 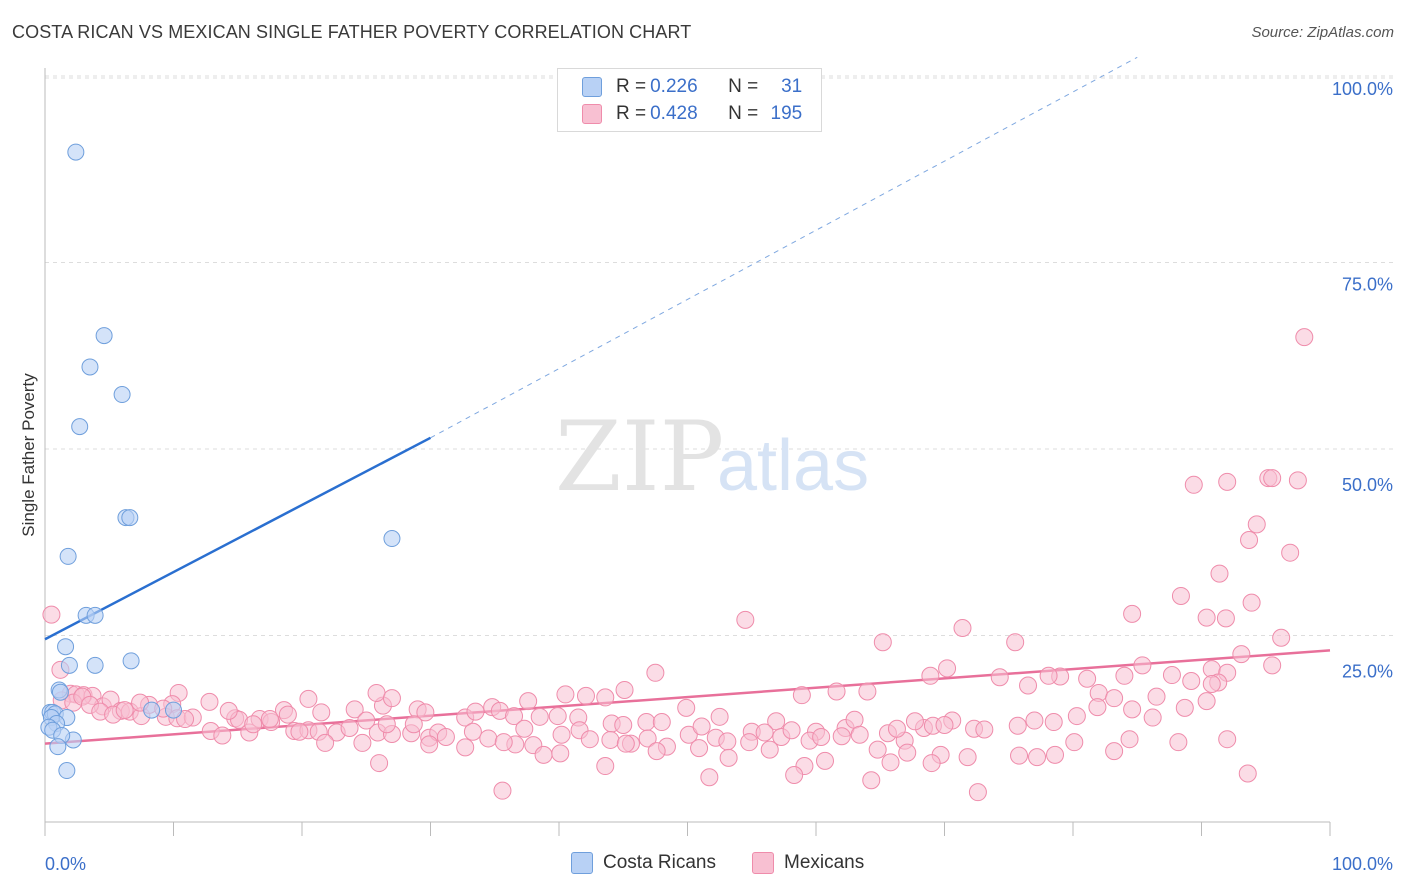 I want to click on legend-item-costa-ricans: Costa Ricans, so click(x=643, y=863).